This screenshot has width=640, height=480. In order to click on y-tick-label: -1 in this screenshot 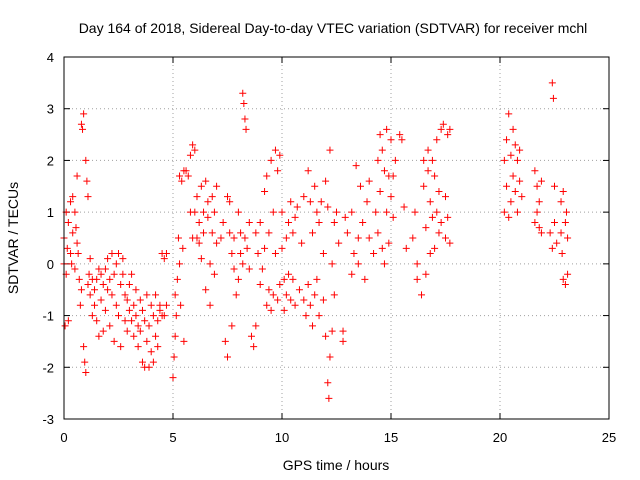, I will do `click(48, 316)`.